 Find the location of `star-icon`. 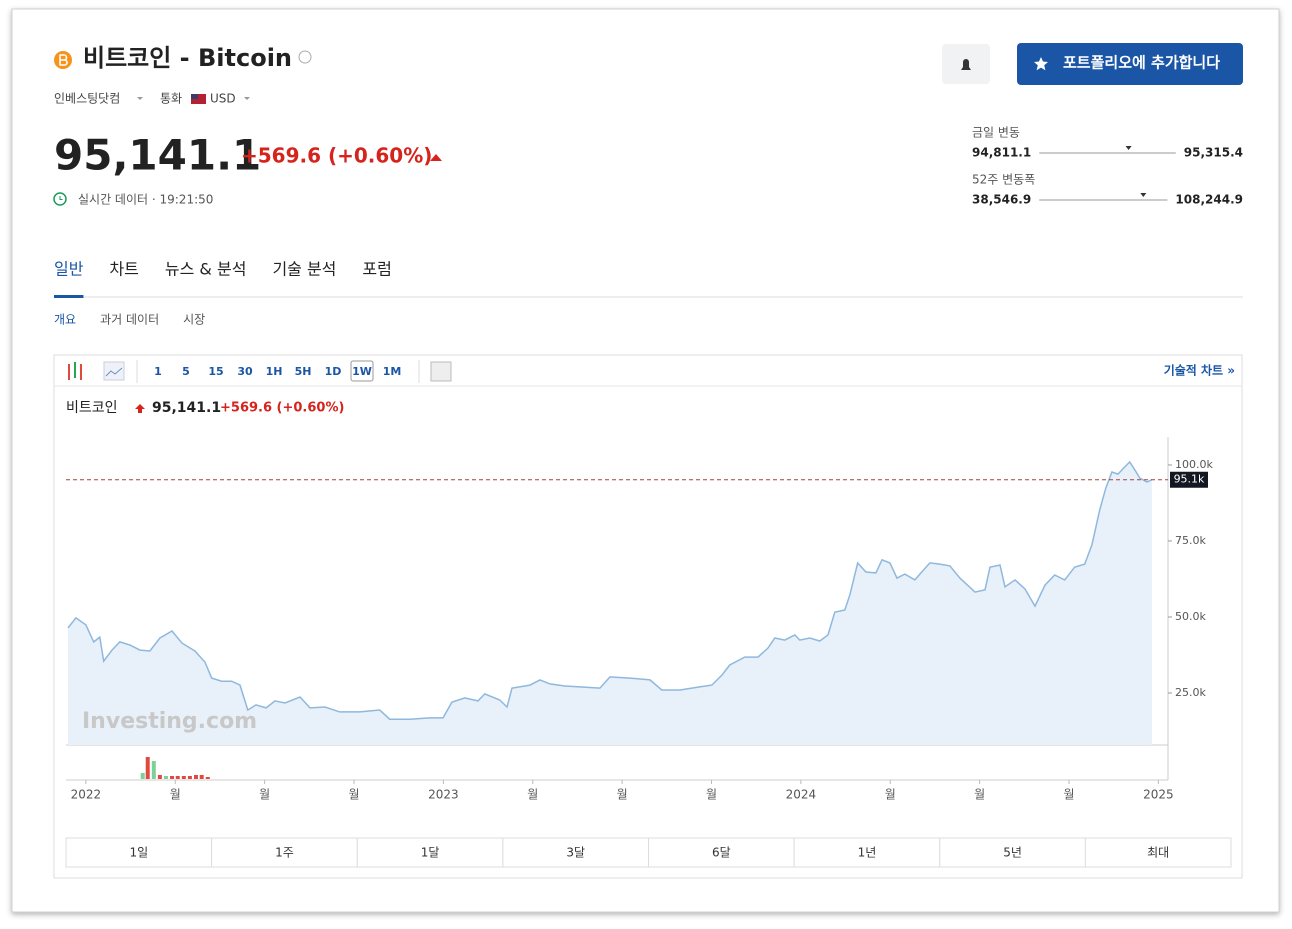

star-icon is located at coordinates (1040, 64).